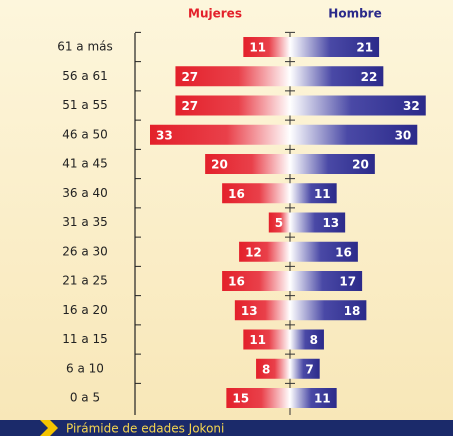 This screenshot has width=453, height=436. What do you see at coordinates (49, 428) in the screenshot?
I see `chevron` at bounding box center [49, 428].